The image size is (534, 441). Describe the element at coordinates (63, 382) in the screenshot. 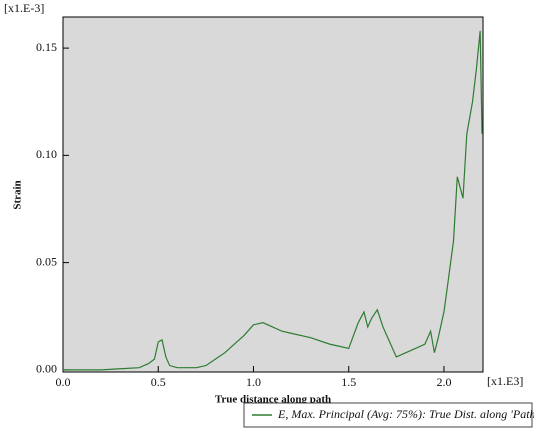

I see `x-tick-label: 0.0` at that location.